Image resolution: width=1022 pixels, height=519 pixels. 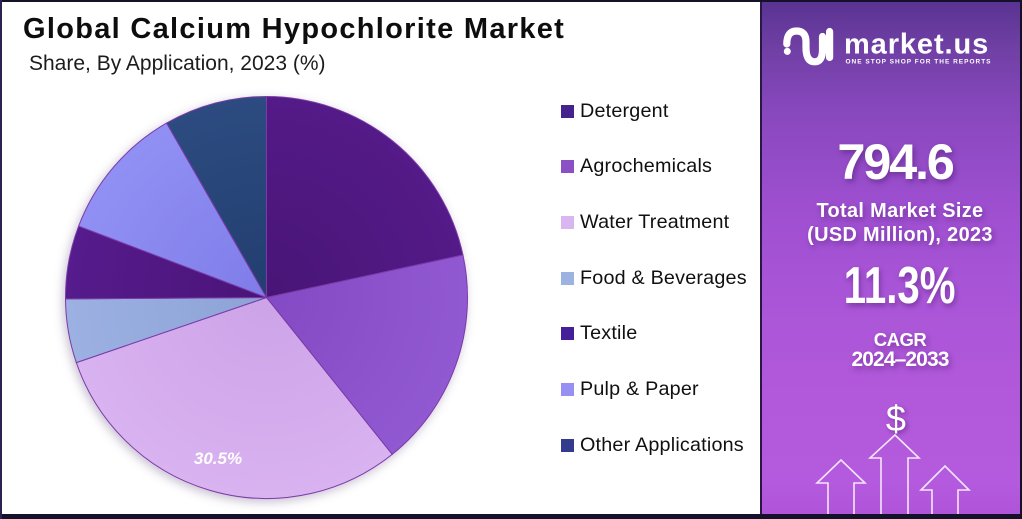 I want to click on svg-text: ONE STOP SHOP FOR THE REPORTS, so click(x=919, y=62).